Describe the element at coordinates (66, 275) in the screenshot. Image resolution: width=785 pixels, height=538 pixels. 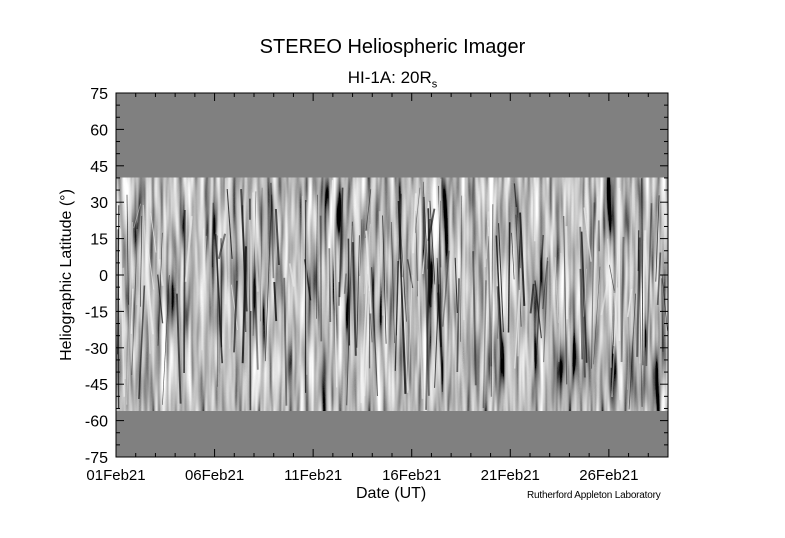
I see `y-axis-label: Heliographic Latitude (°)` at that location.